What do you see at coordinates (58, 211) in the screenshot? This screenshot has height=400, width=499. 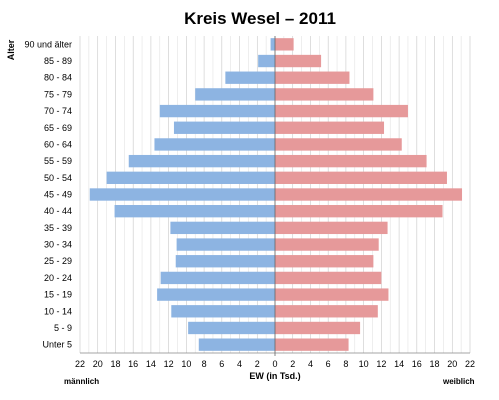 I see `y-tick-label: 40 - 44` at bounding box center [58, 211].